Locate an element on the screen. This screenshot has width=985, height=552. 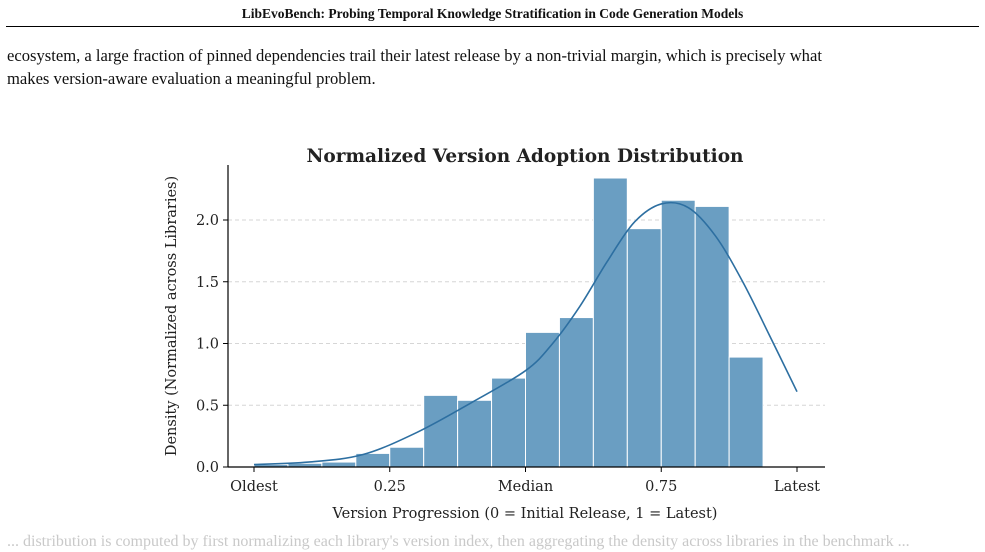
y-tick-label: 0.5 is located at coordinates (207, 406).